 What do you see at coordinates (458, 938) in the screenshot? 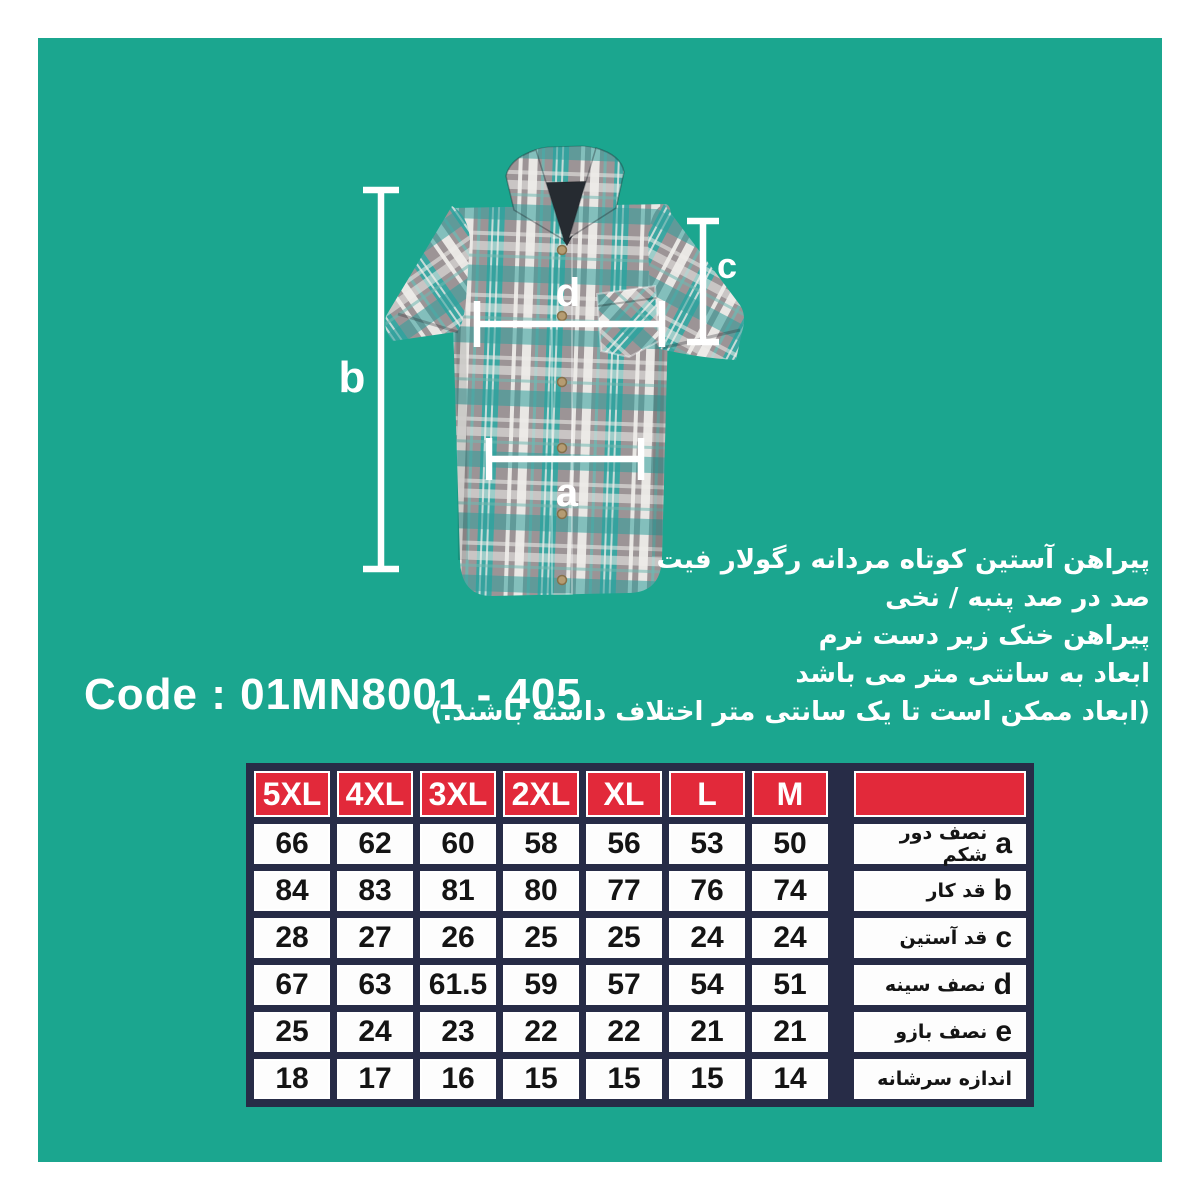
I see `size-value-cell: 26` at bounding box center [458, 938].